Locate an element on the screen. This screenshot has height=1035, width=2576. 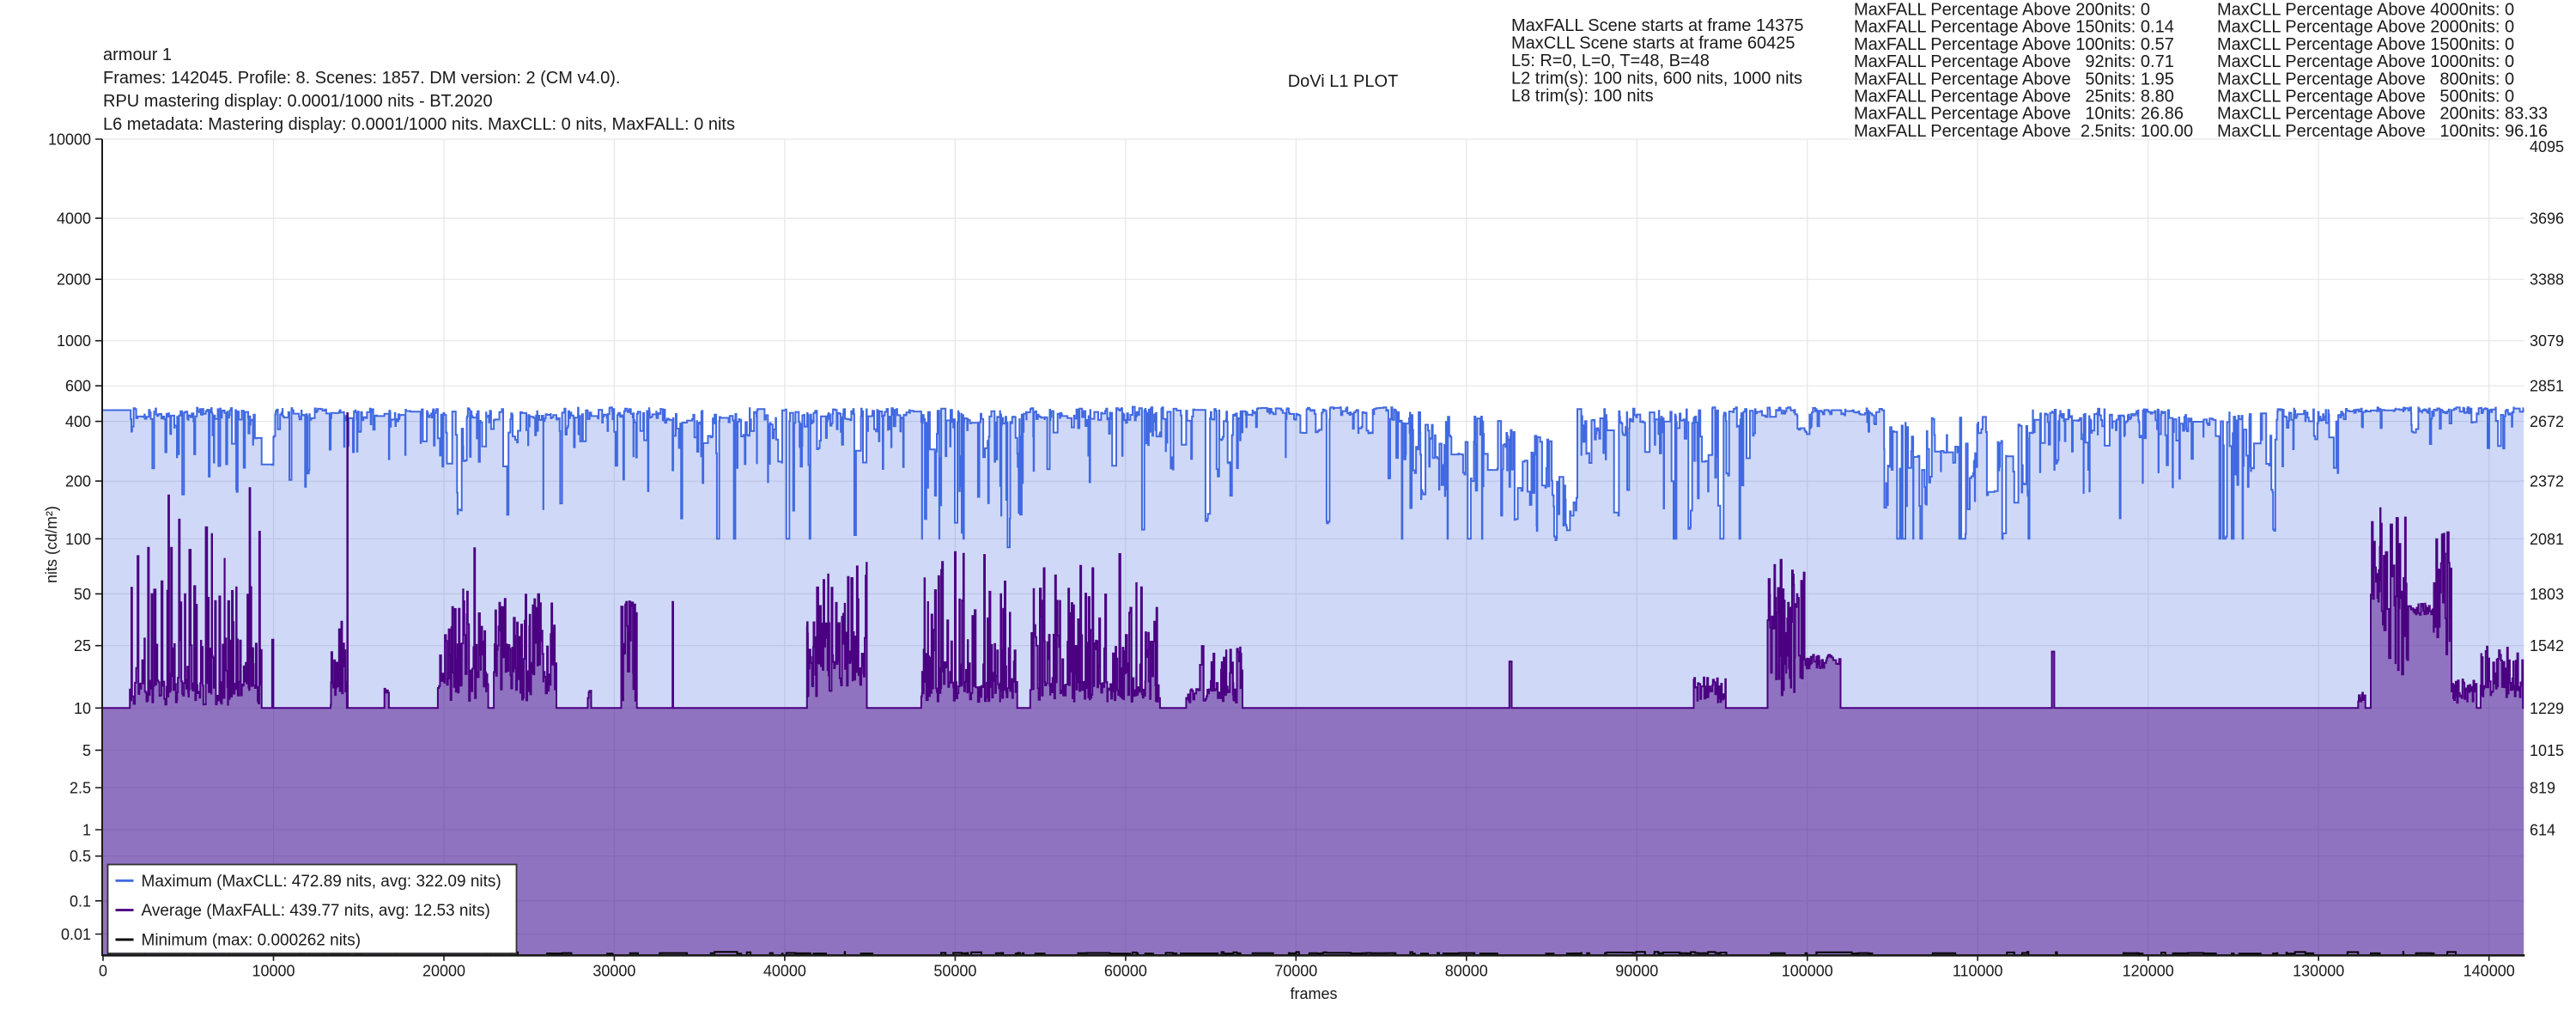
svg-text:MaxFALL Percentage Above 50n: MaxFALL Percentage Above 50nits: 1.95 is located at coordinates (2014, 79).